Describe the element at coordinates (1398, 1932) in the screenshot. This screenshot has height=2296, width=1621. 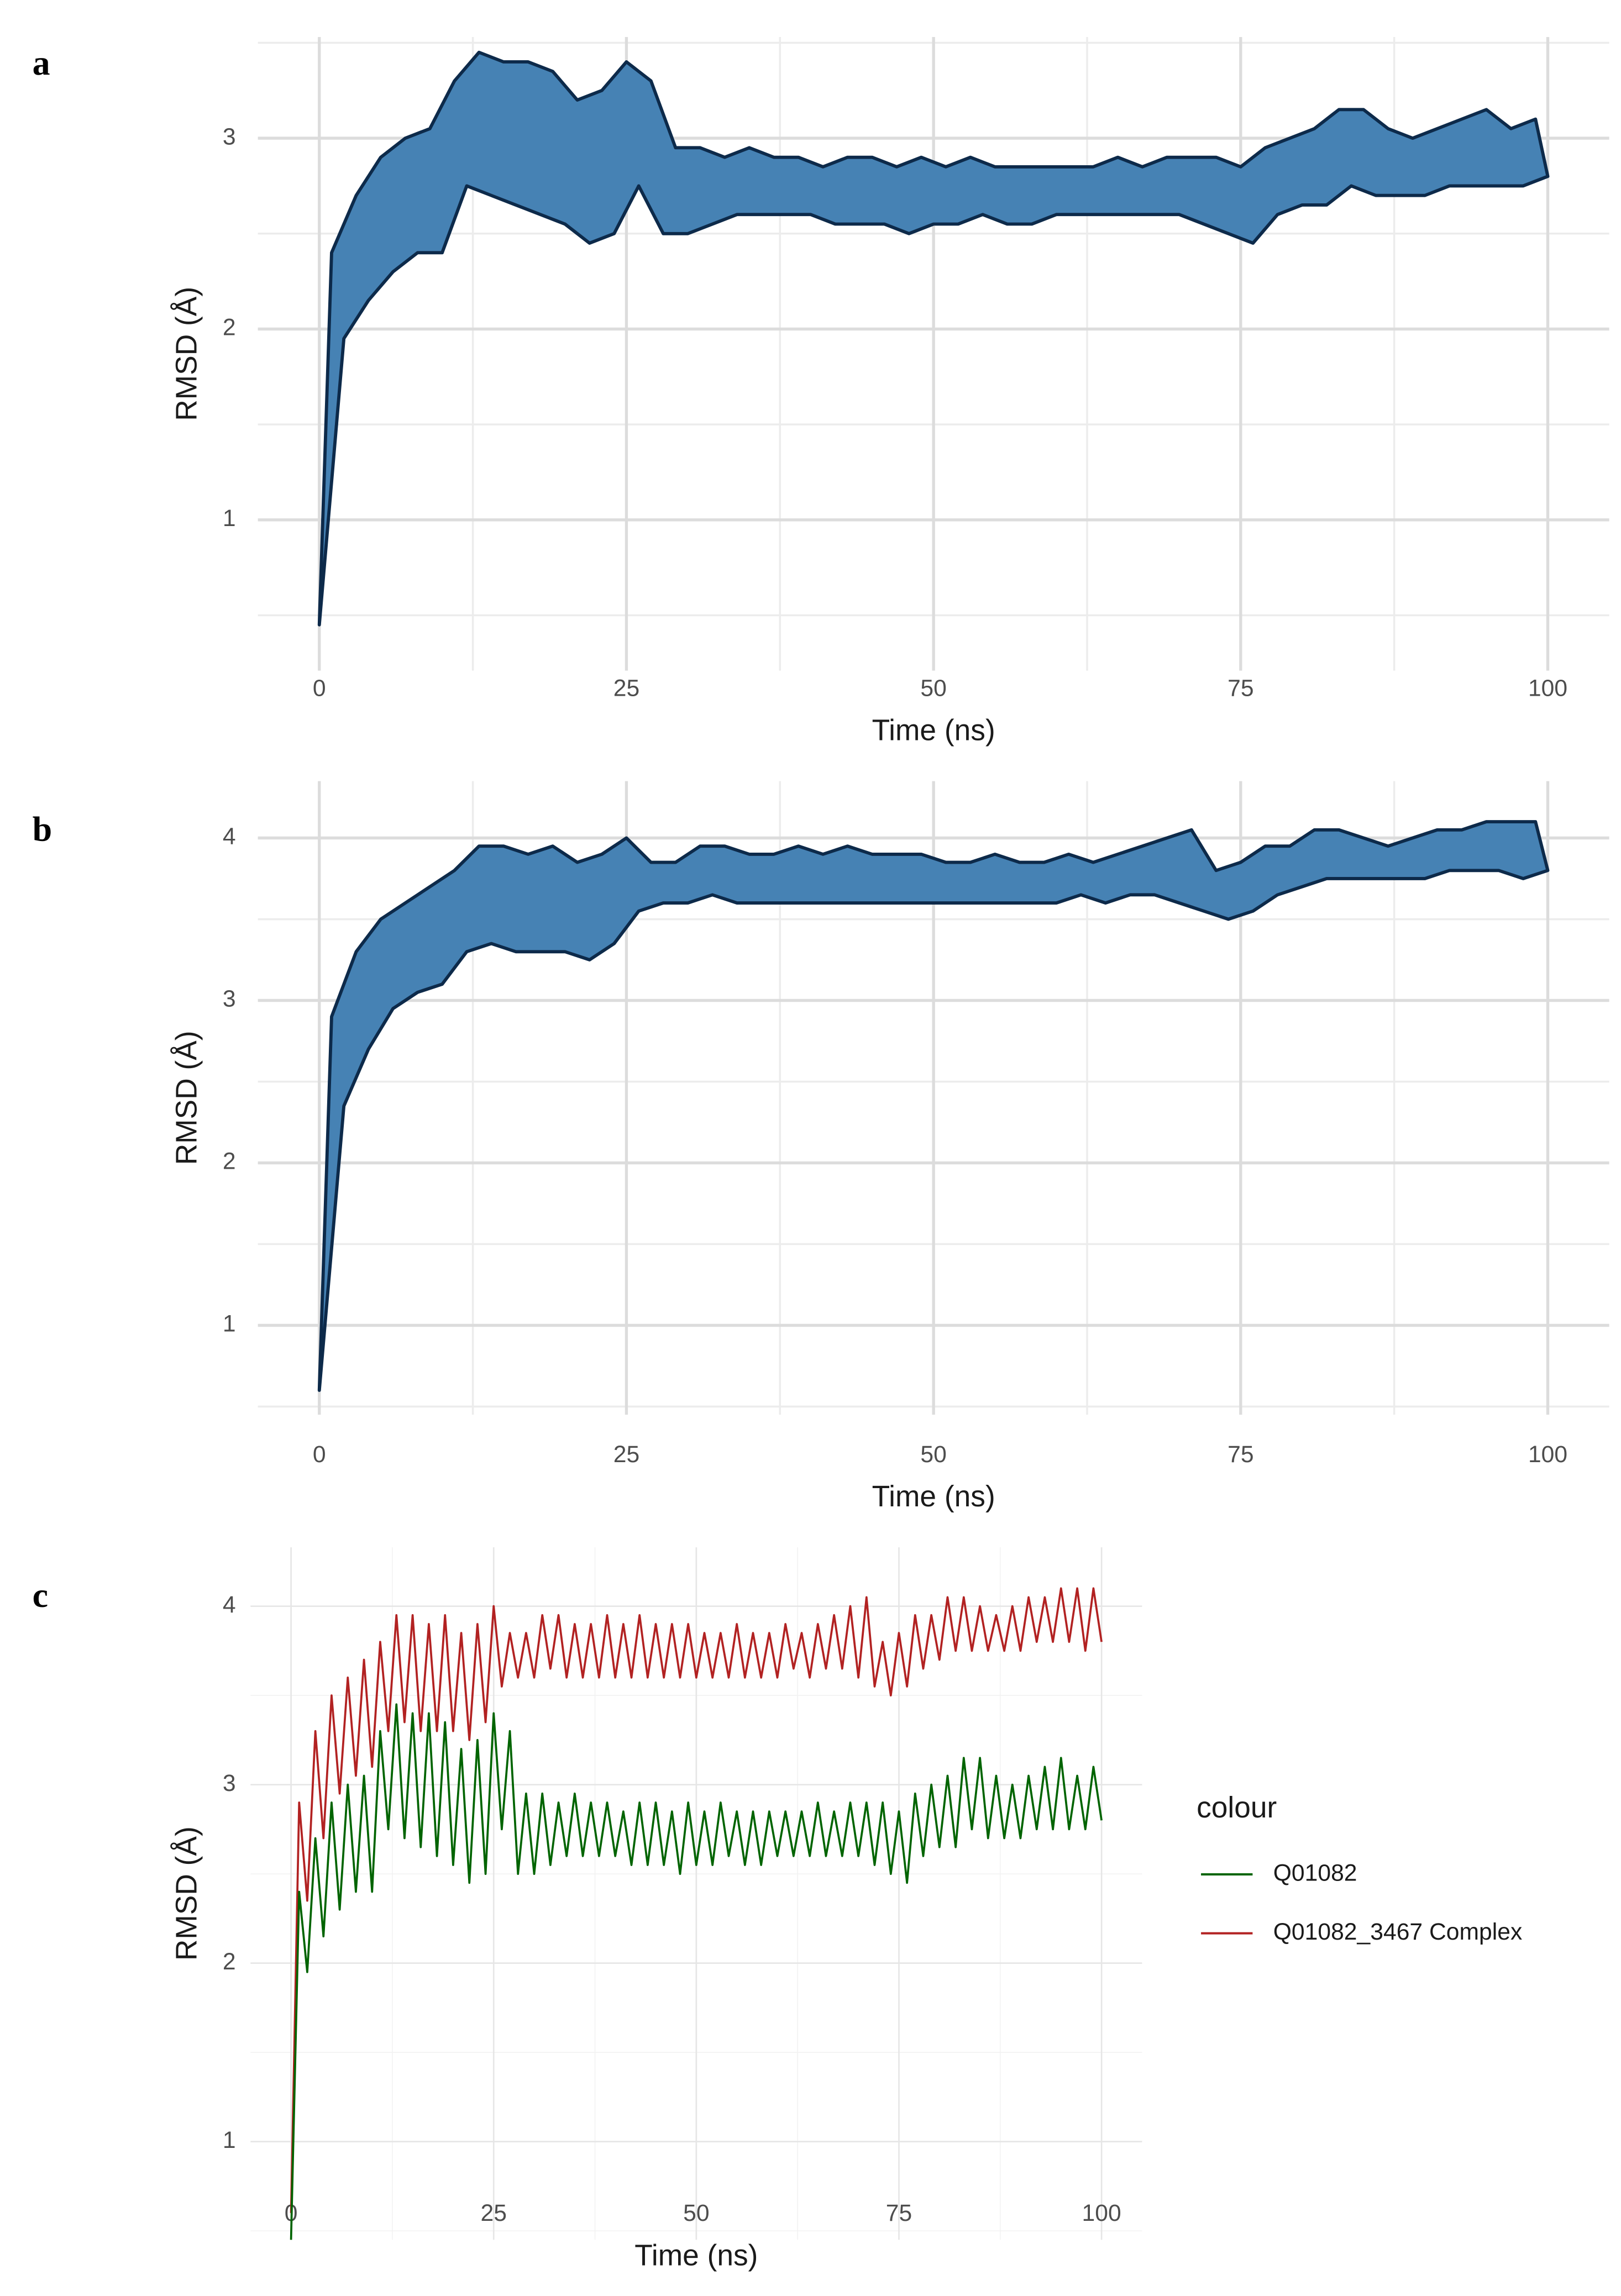
I see `legend-entry: Q01082_3467 Complex` at that location.